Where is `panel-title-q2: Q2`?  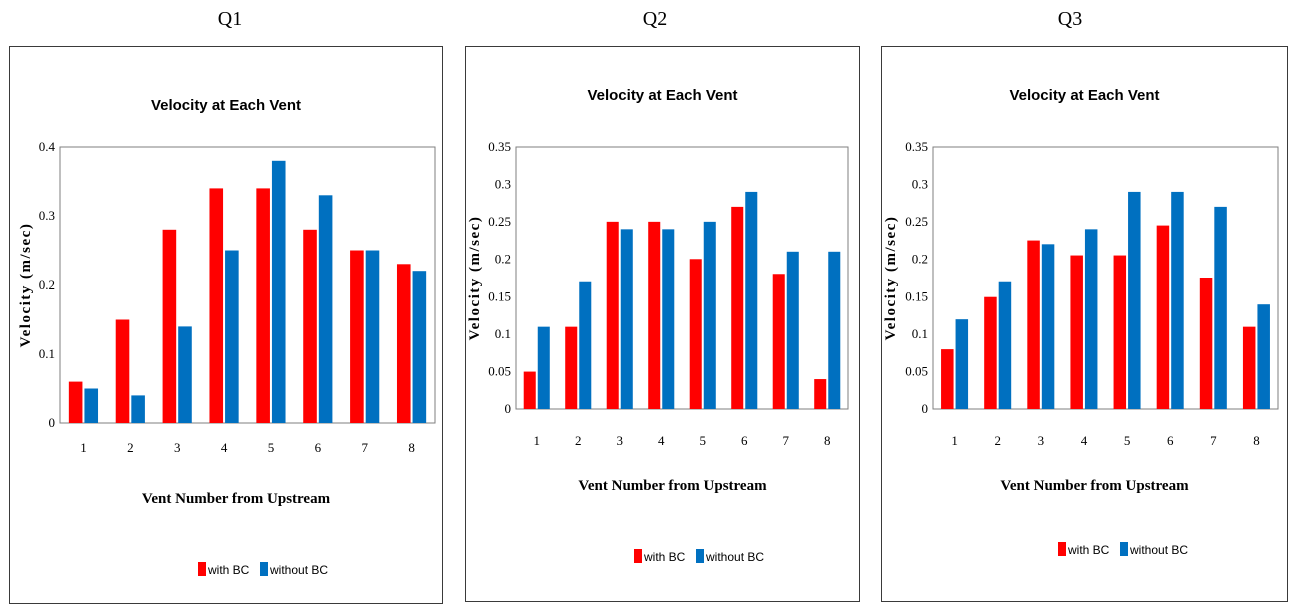 panel-title-q2: Q2 is located at coordinates (655, 19).